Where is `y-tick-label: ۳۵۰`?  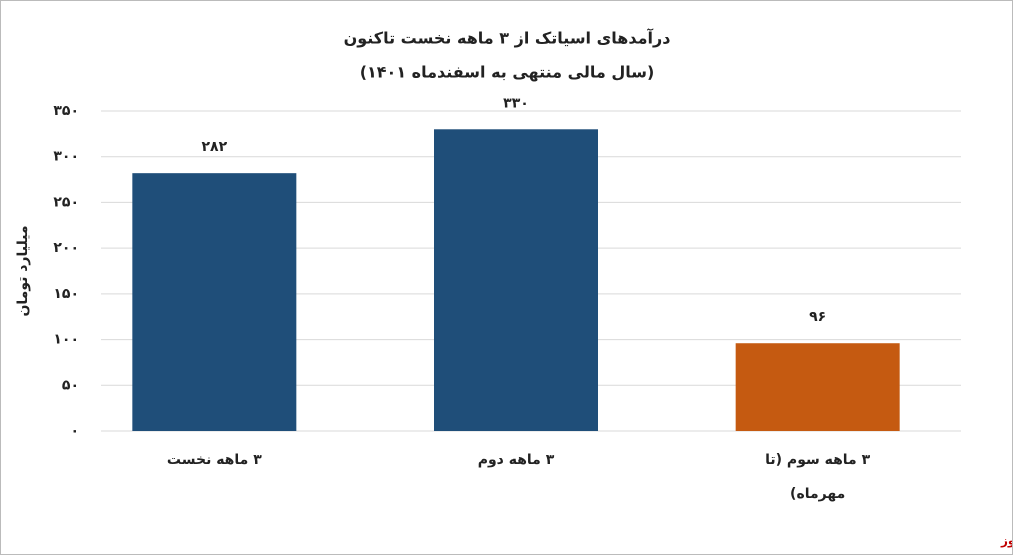
y-tick-label: ۳۵۰ is located at coordinates (66, 111).